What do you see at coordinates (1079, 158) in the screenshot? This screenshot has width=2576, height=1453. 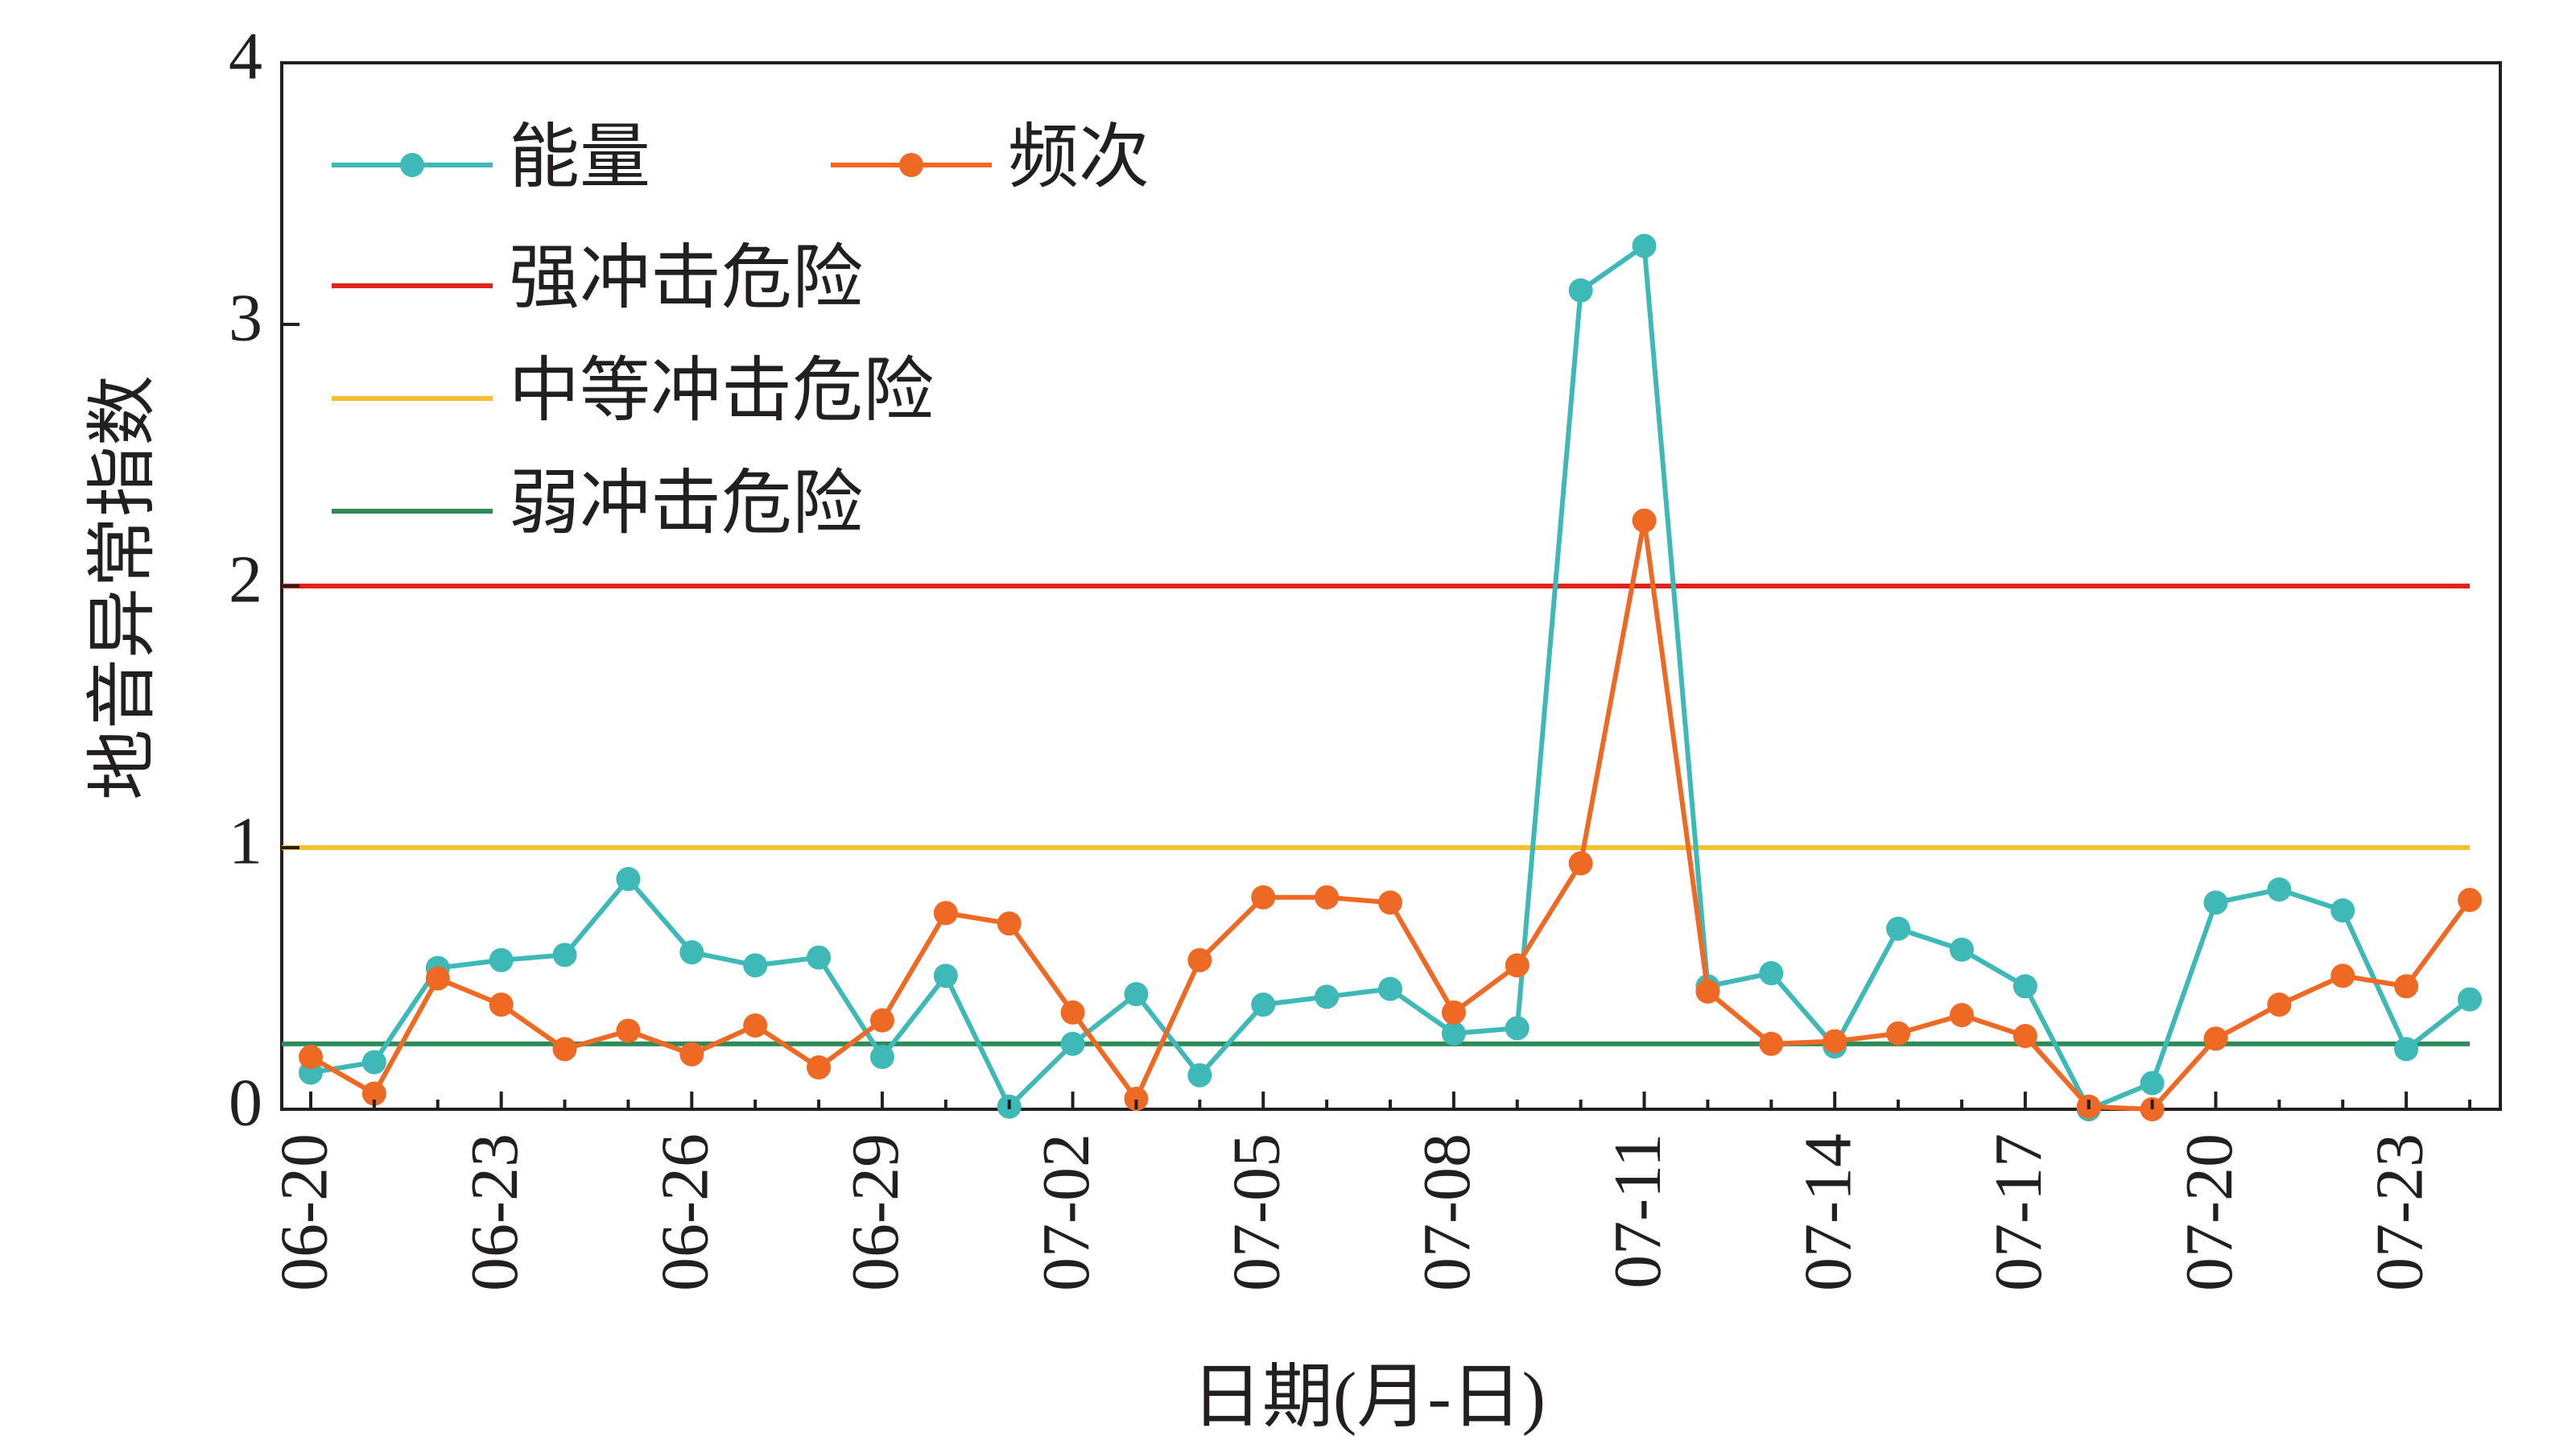 I see `legend-label: 频次` at bounding box center [1079, 158].